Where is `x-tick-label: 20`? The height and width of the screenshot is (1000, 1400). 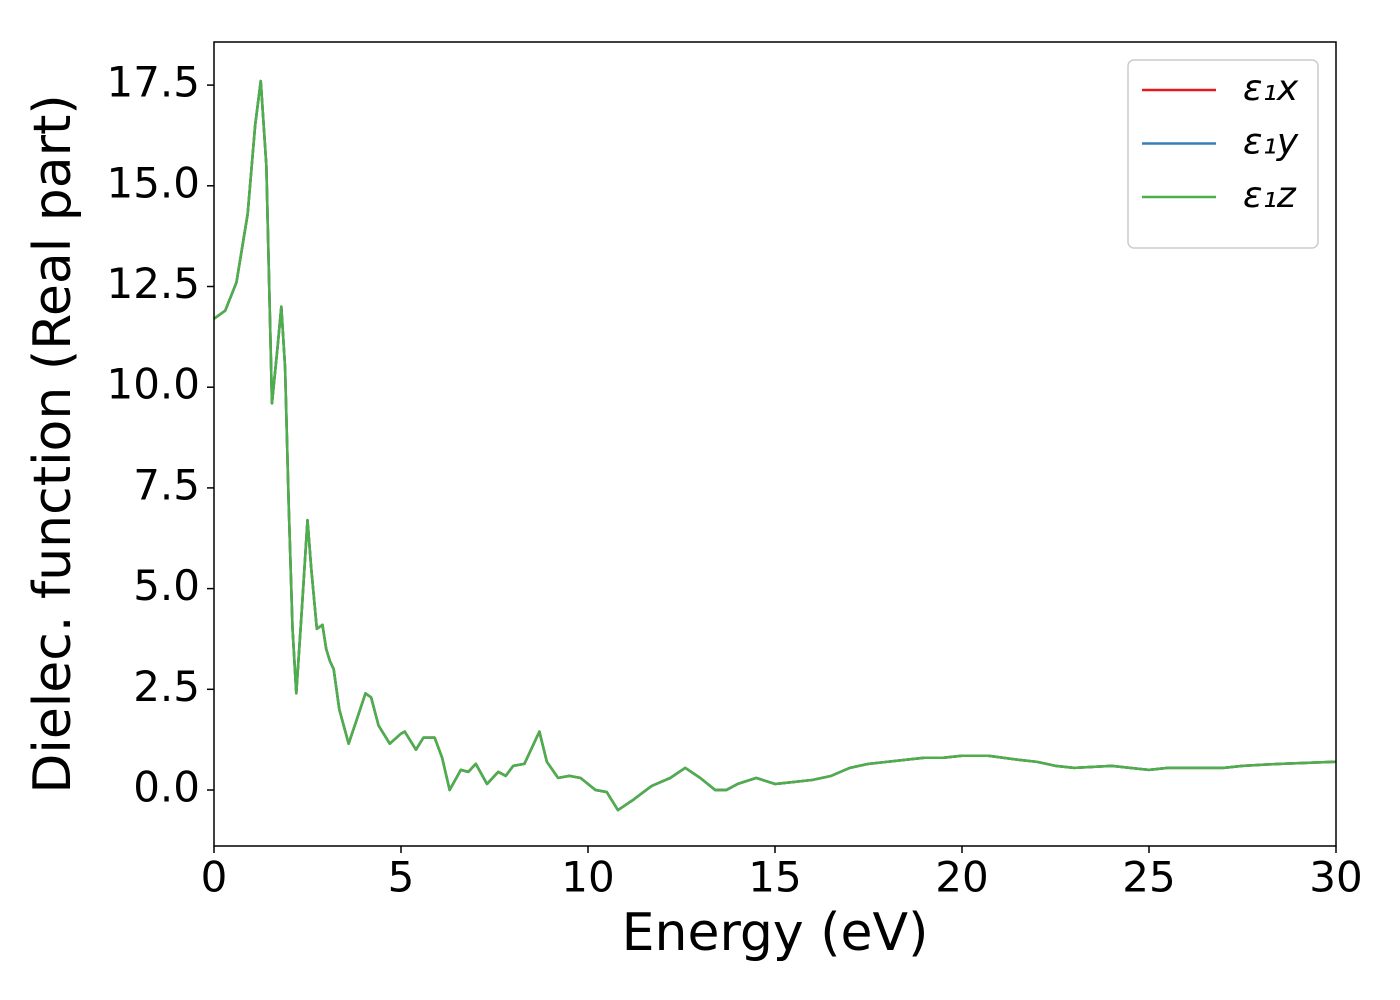 x-tick-label: 20 is located at coordinates (961, 877).